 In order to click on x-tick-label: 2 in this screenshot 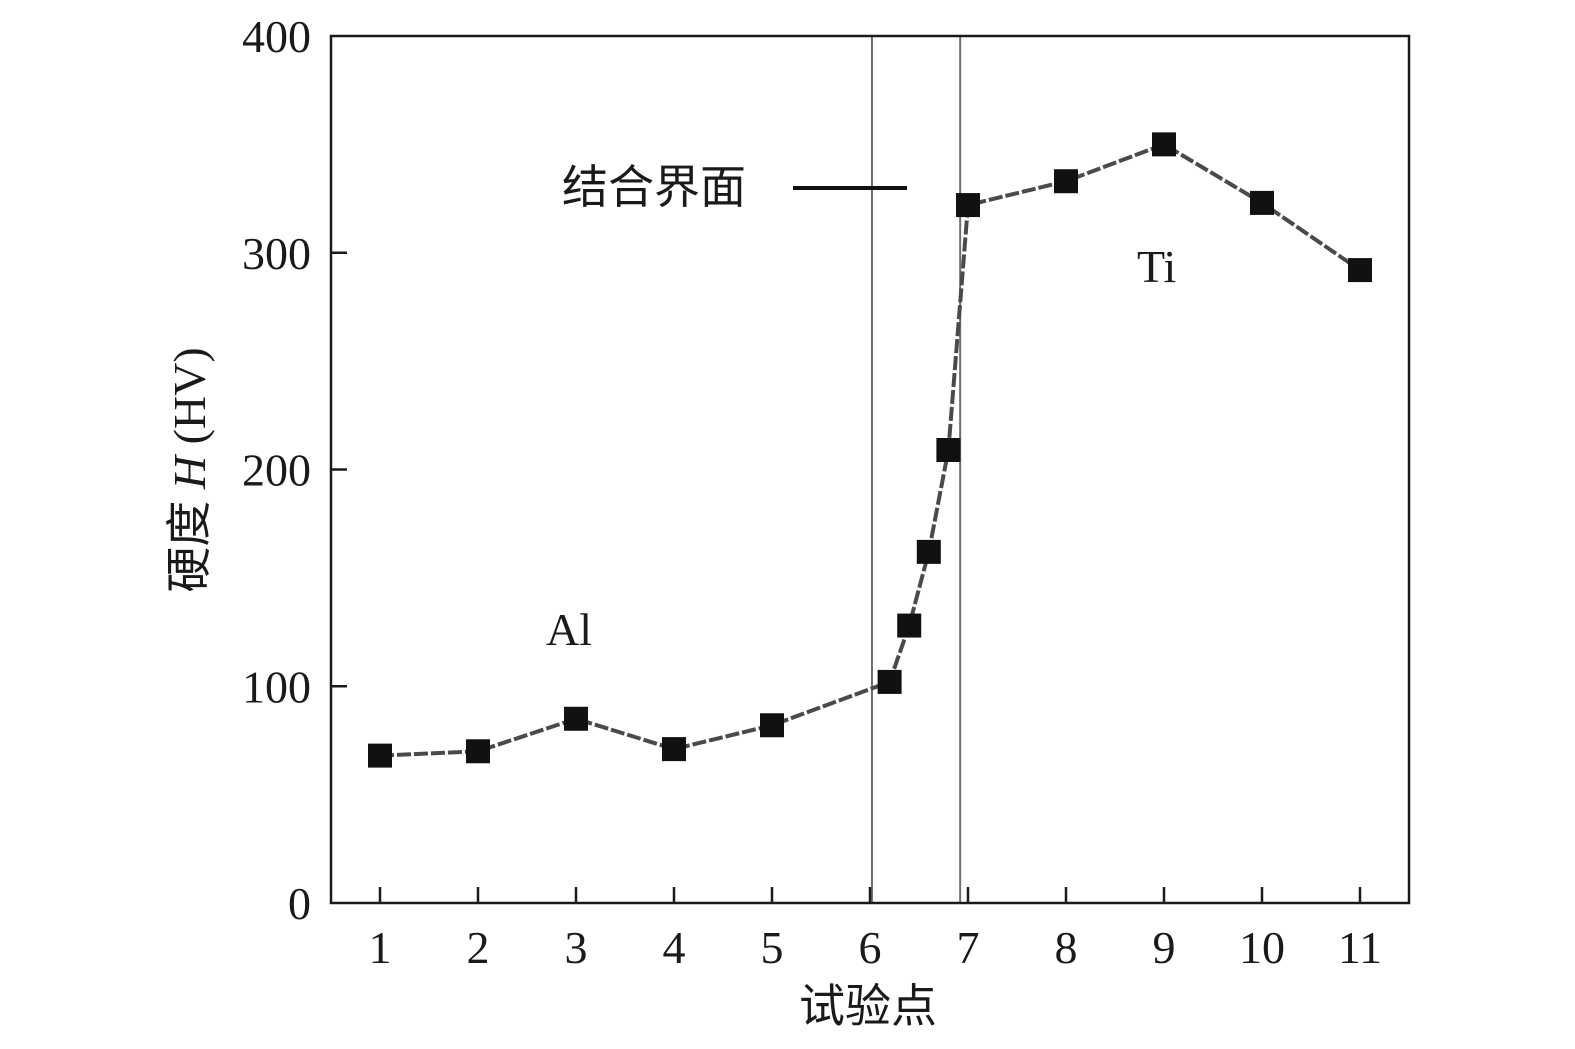, I will do `click(478, 947)`.